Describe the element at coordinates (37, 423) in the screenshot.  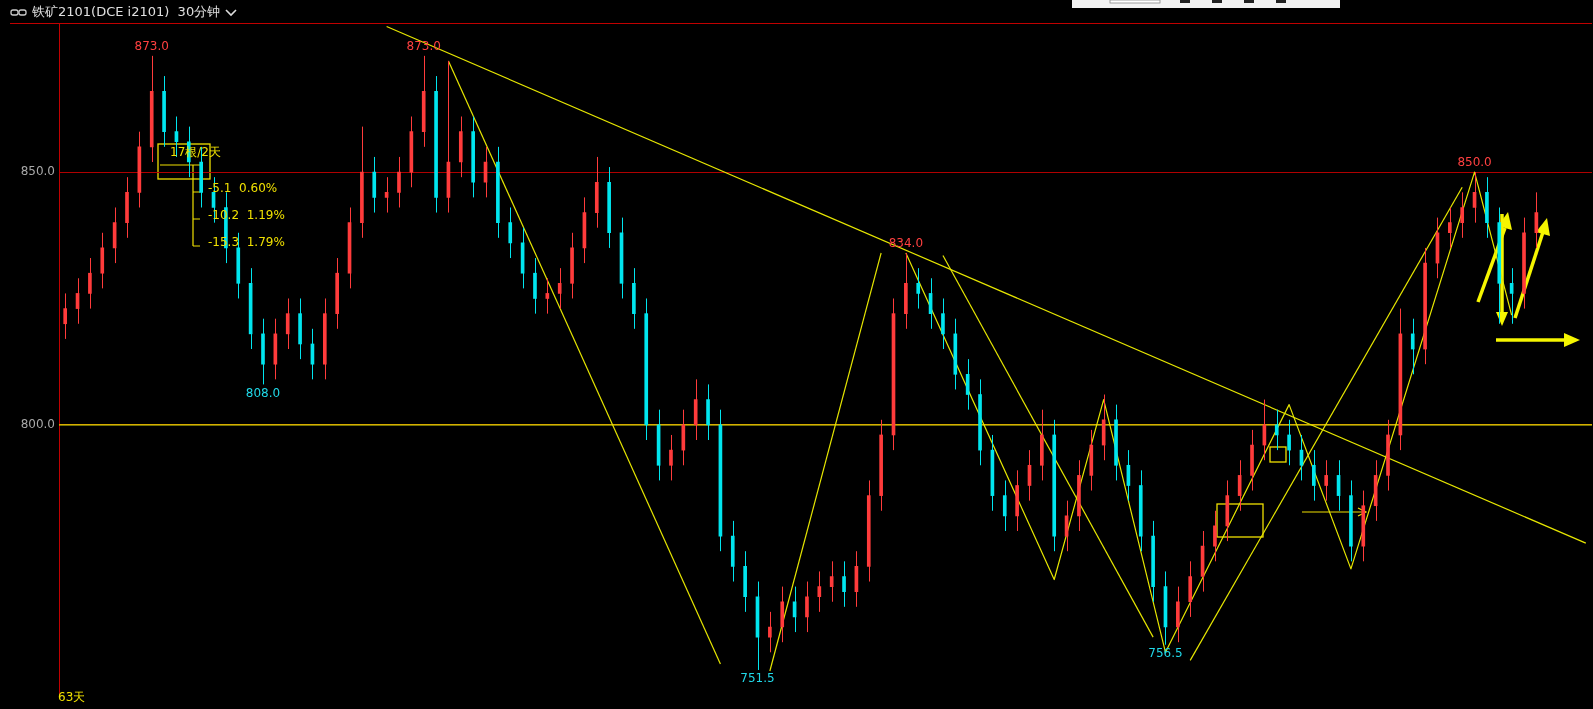
I see `y-tick-label: 800.0` at that location.